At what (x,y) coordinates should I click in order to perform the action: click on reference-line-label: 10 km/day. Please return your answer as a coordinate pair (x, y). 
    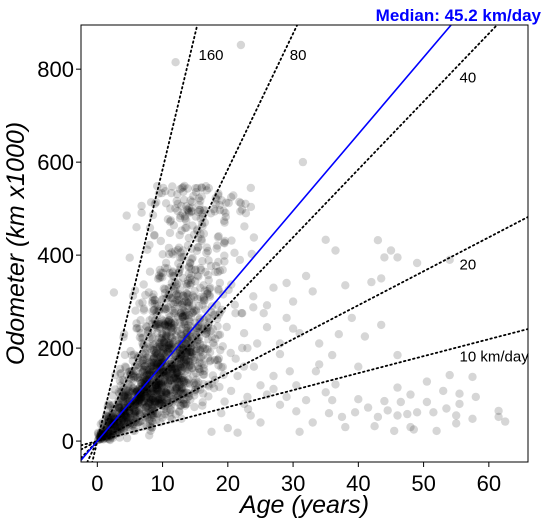
    Looking at the image, I should click on (495, 356).